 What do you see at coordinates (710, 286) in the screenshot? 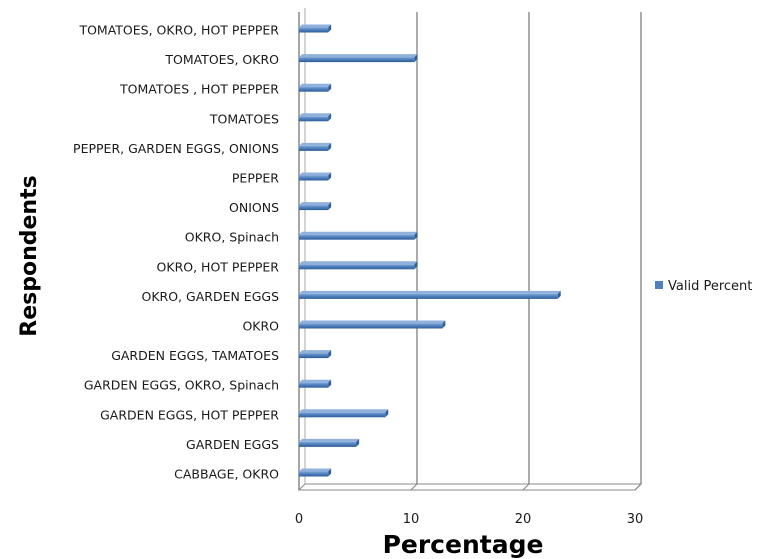
I see `legend-label: Valid Percent` at bounding box center [710, 286].